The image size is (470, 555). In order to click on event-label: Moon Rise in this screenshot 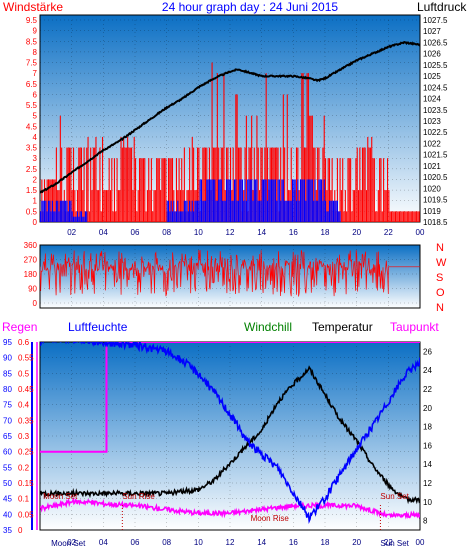, I will do `click(270, 518)`.